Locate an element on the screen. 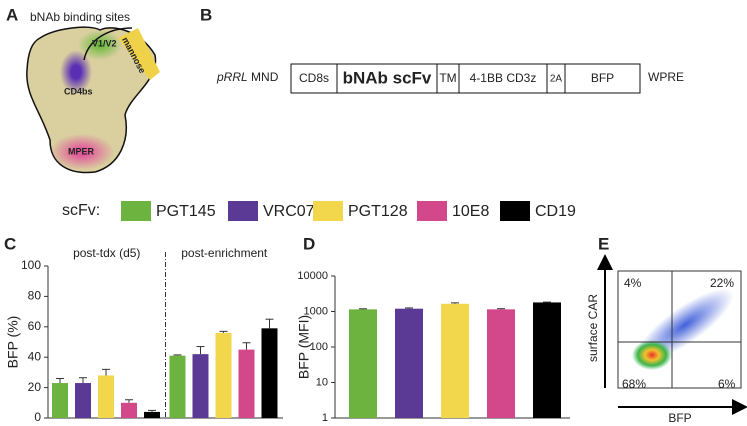  panel-label: C is located at coordinates (10, 243).